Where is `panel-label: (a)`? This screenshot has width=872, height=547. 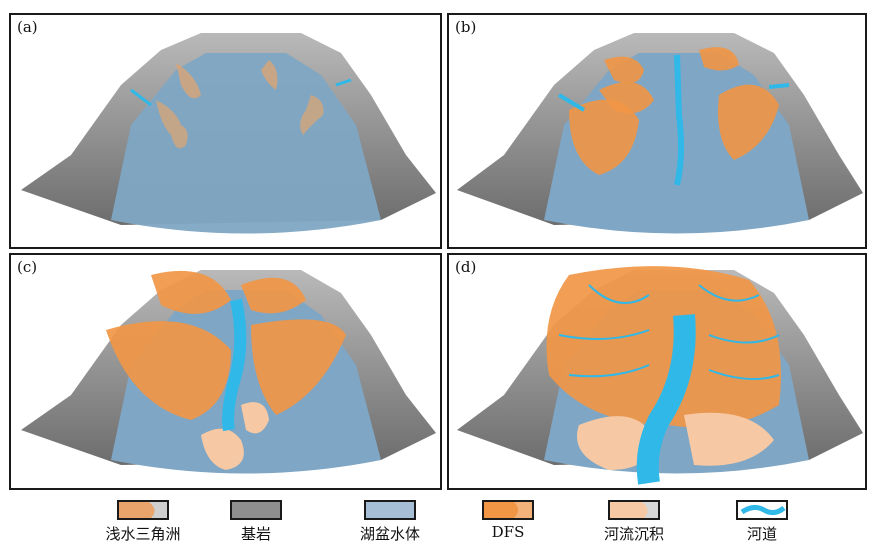
panel-label: (a) is located at coordinates (27, 27).